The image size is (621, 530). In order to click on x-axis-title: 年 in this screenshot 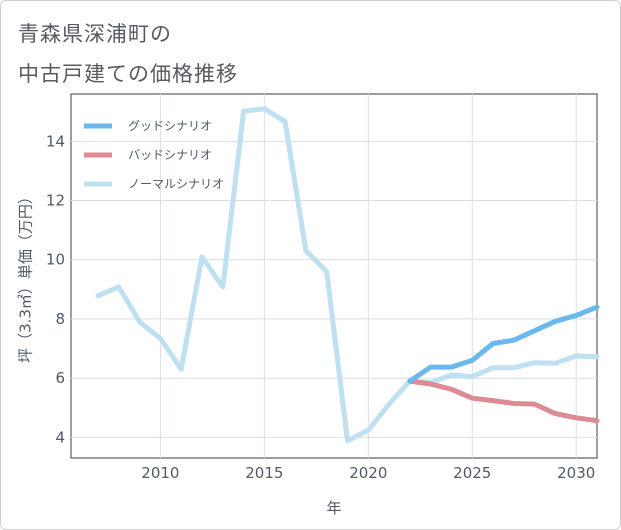, I will do `click(333, 508)`.